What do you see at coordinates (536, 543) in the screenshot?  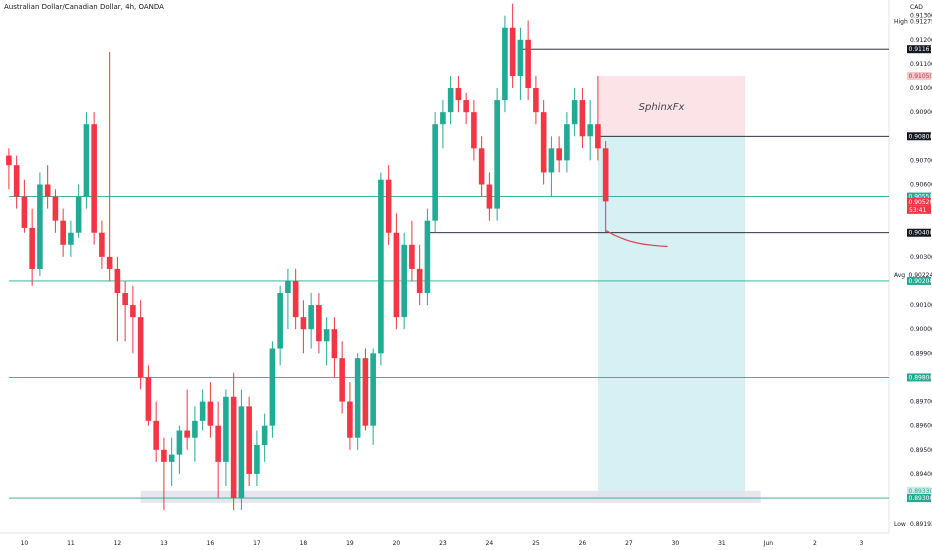 I see `x-tick-label: 25` at bounding box center [536, 543].